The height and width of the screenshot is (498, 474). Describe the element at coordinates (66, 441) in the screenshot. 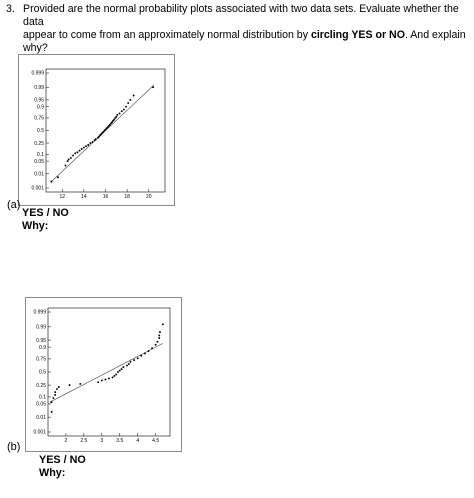

I see `x-tick-label: 2` at that location.